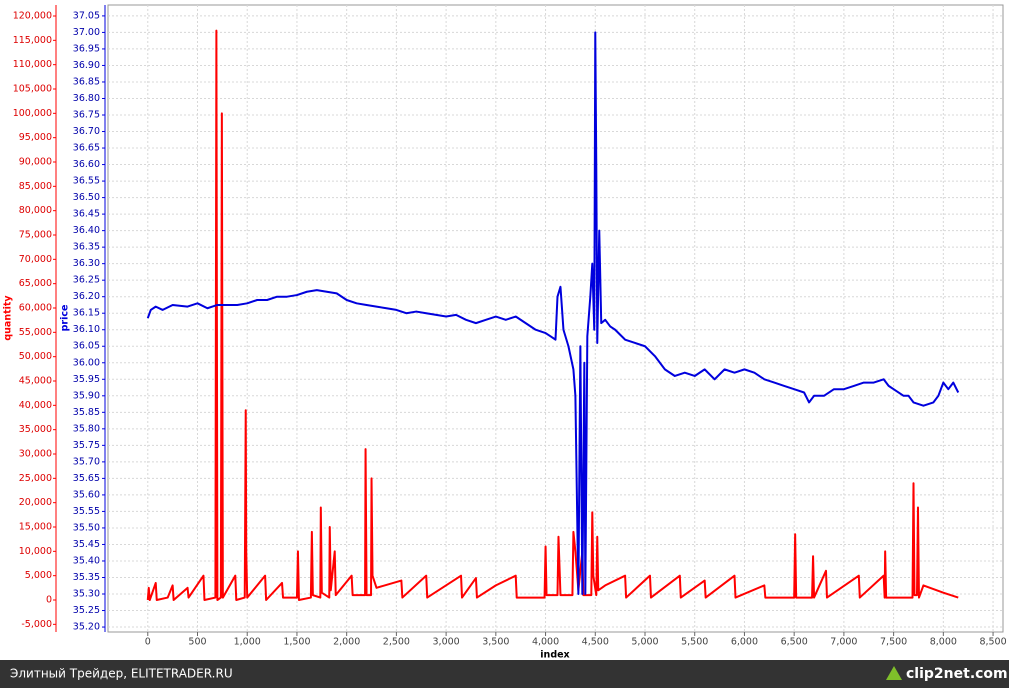 This screenshot has width=1009, height=692. Describe the element at coordinates (86, 379) in the screenshot. I see `y2-tick-label: 35.95` at that location.